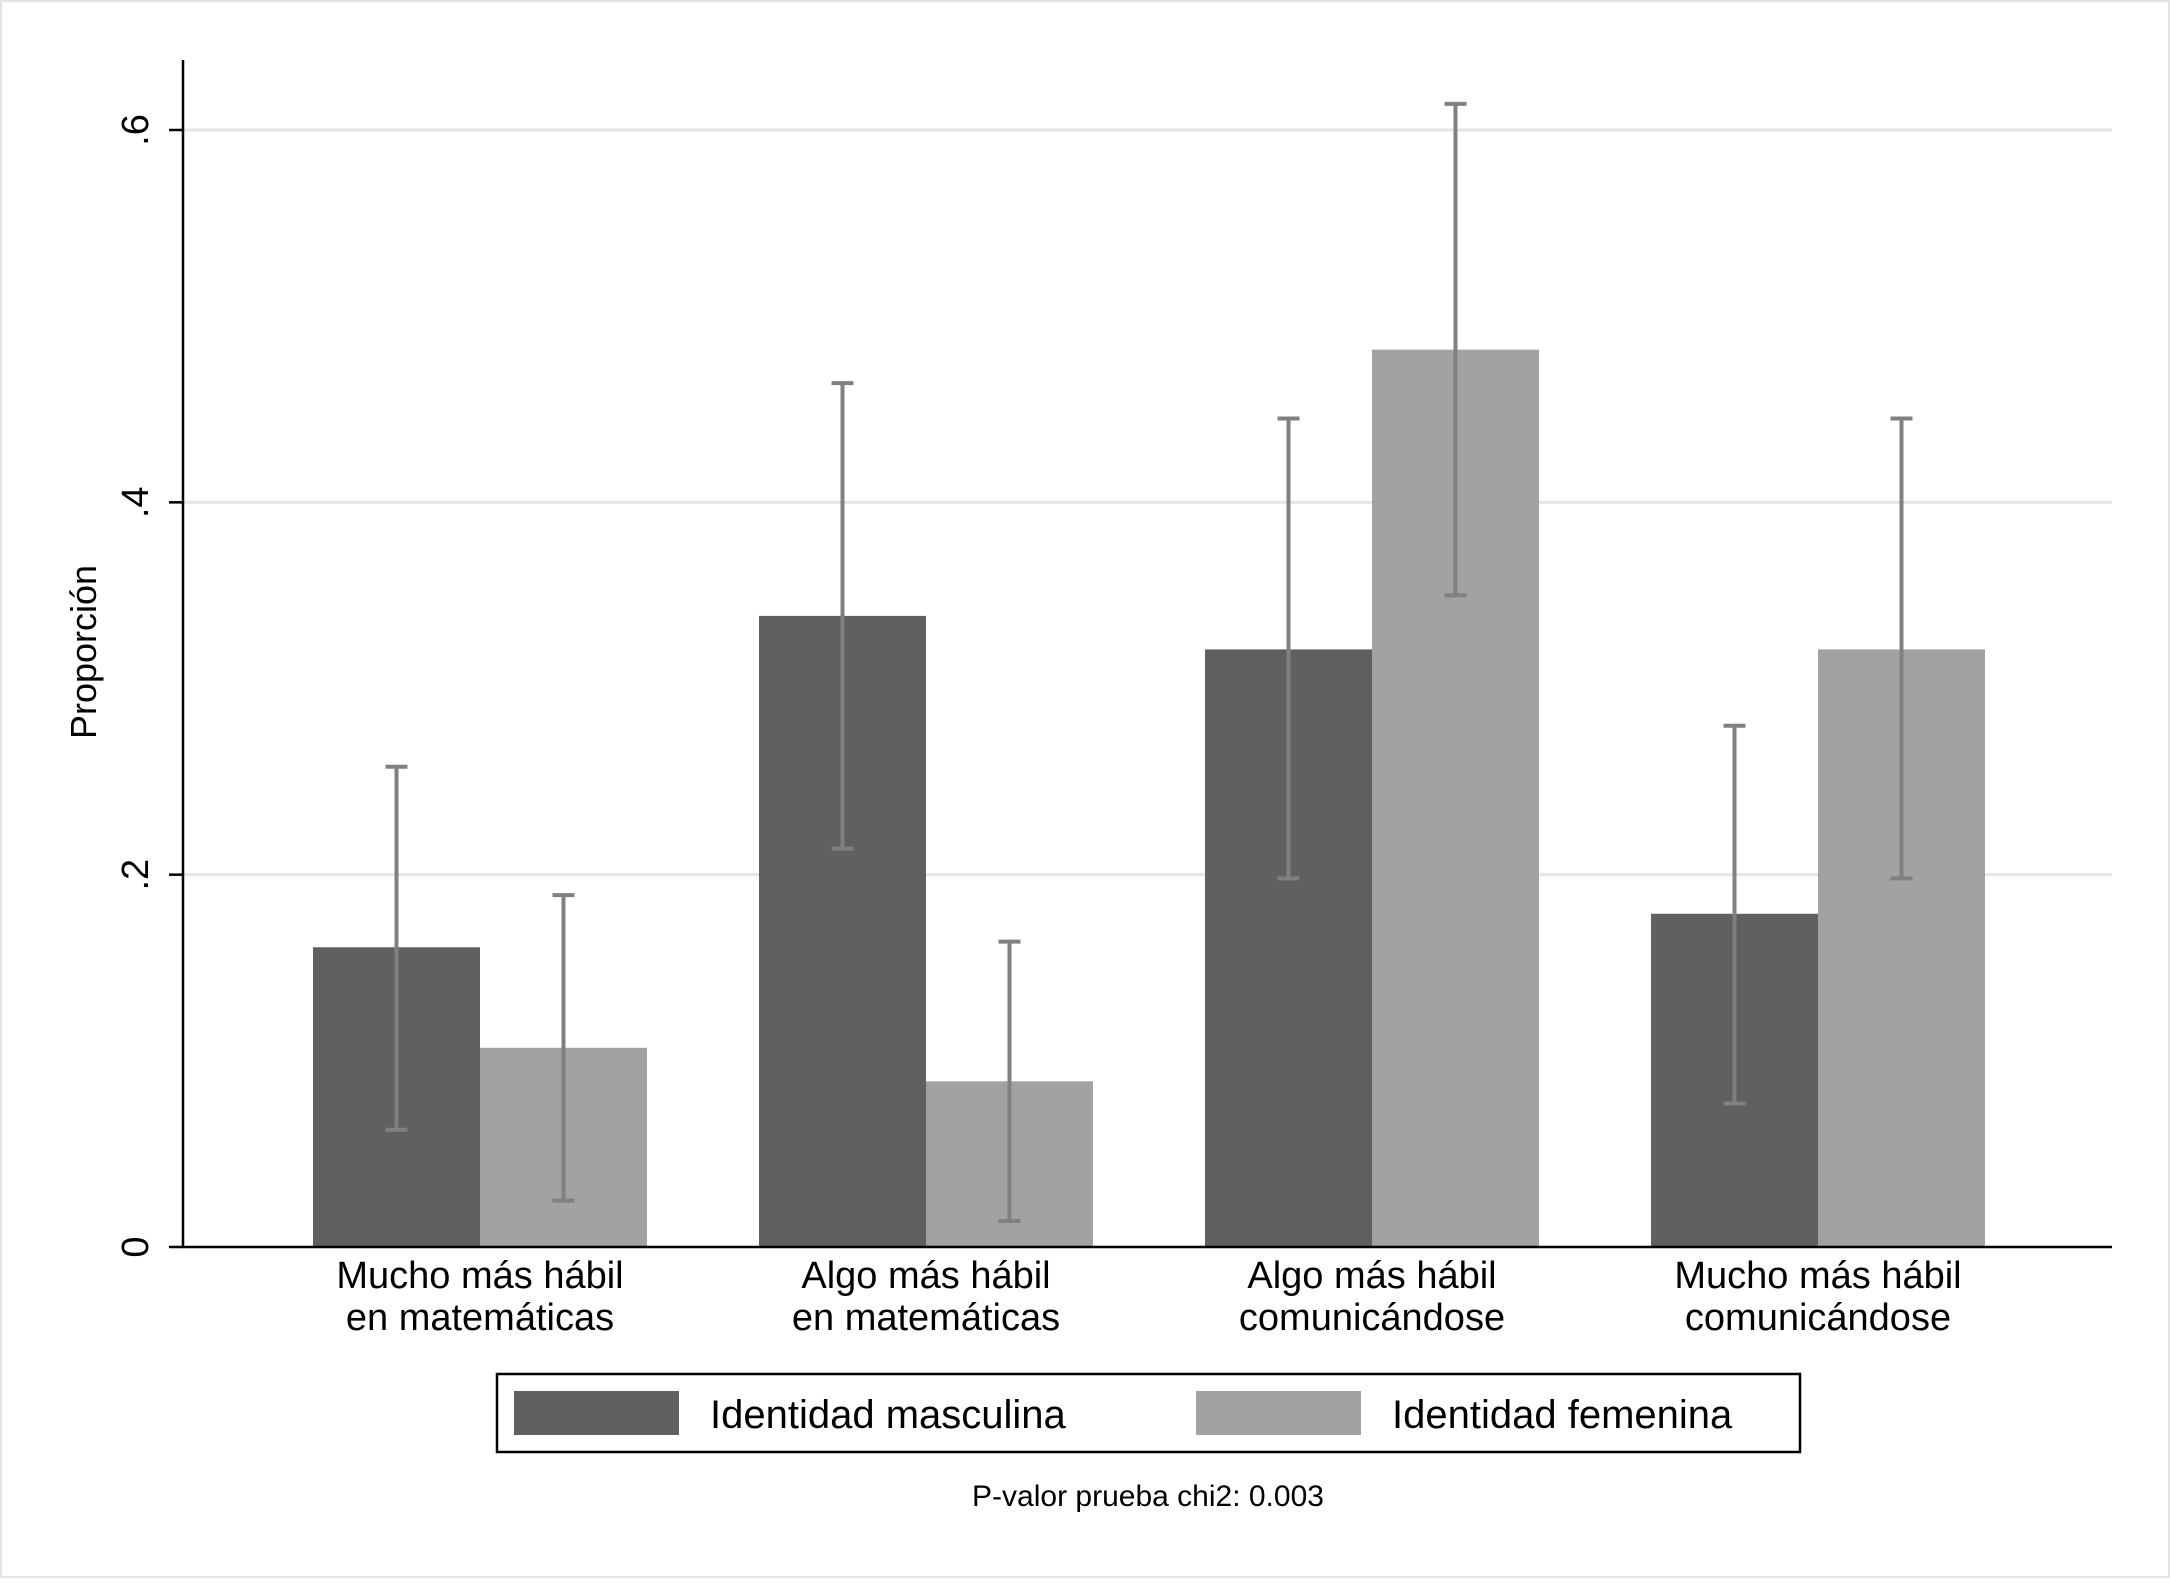 The height and width of the screenshot is (1583, 2170). What do you see at coordinates (1148, 1496) in the screenshot?
I see `chi2-note: P-valor prueba chi2: 0.003` at bounding box center [1148, 1496].